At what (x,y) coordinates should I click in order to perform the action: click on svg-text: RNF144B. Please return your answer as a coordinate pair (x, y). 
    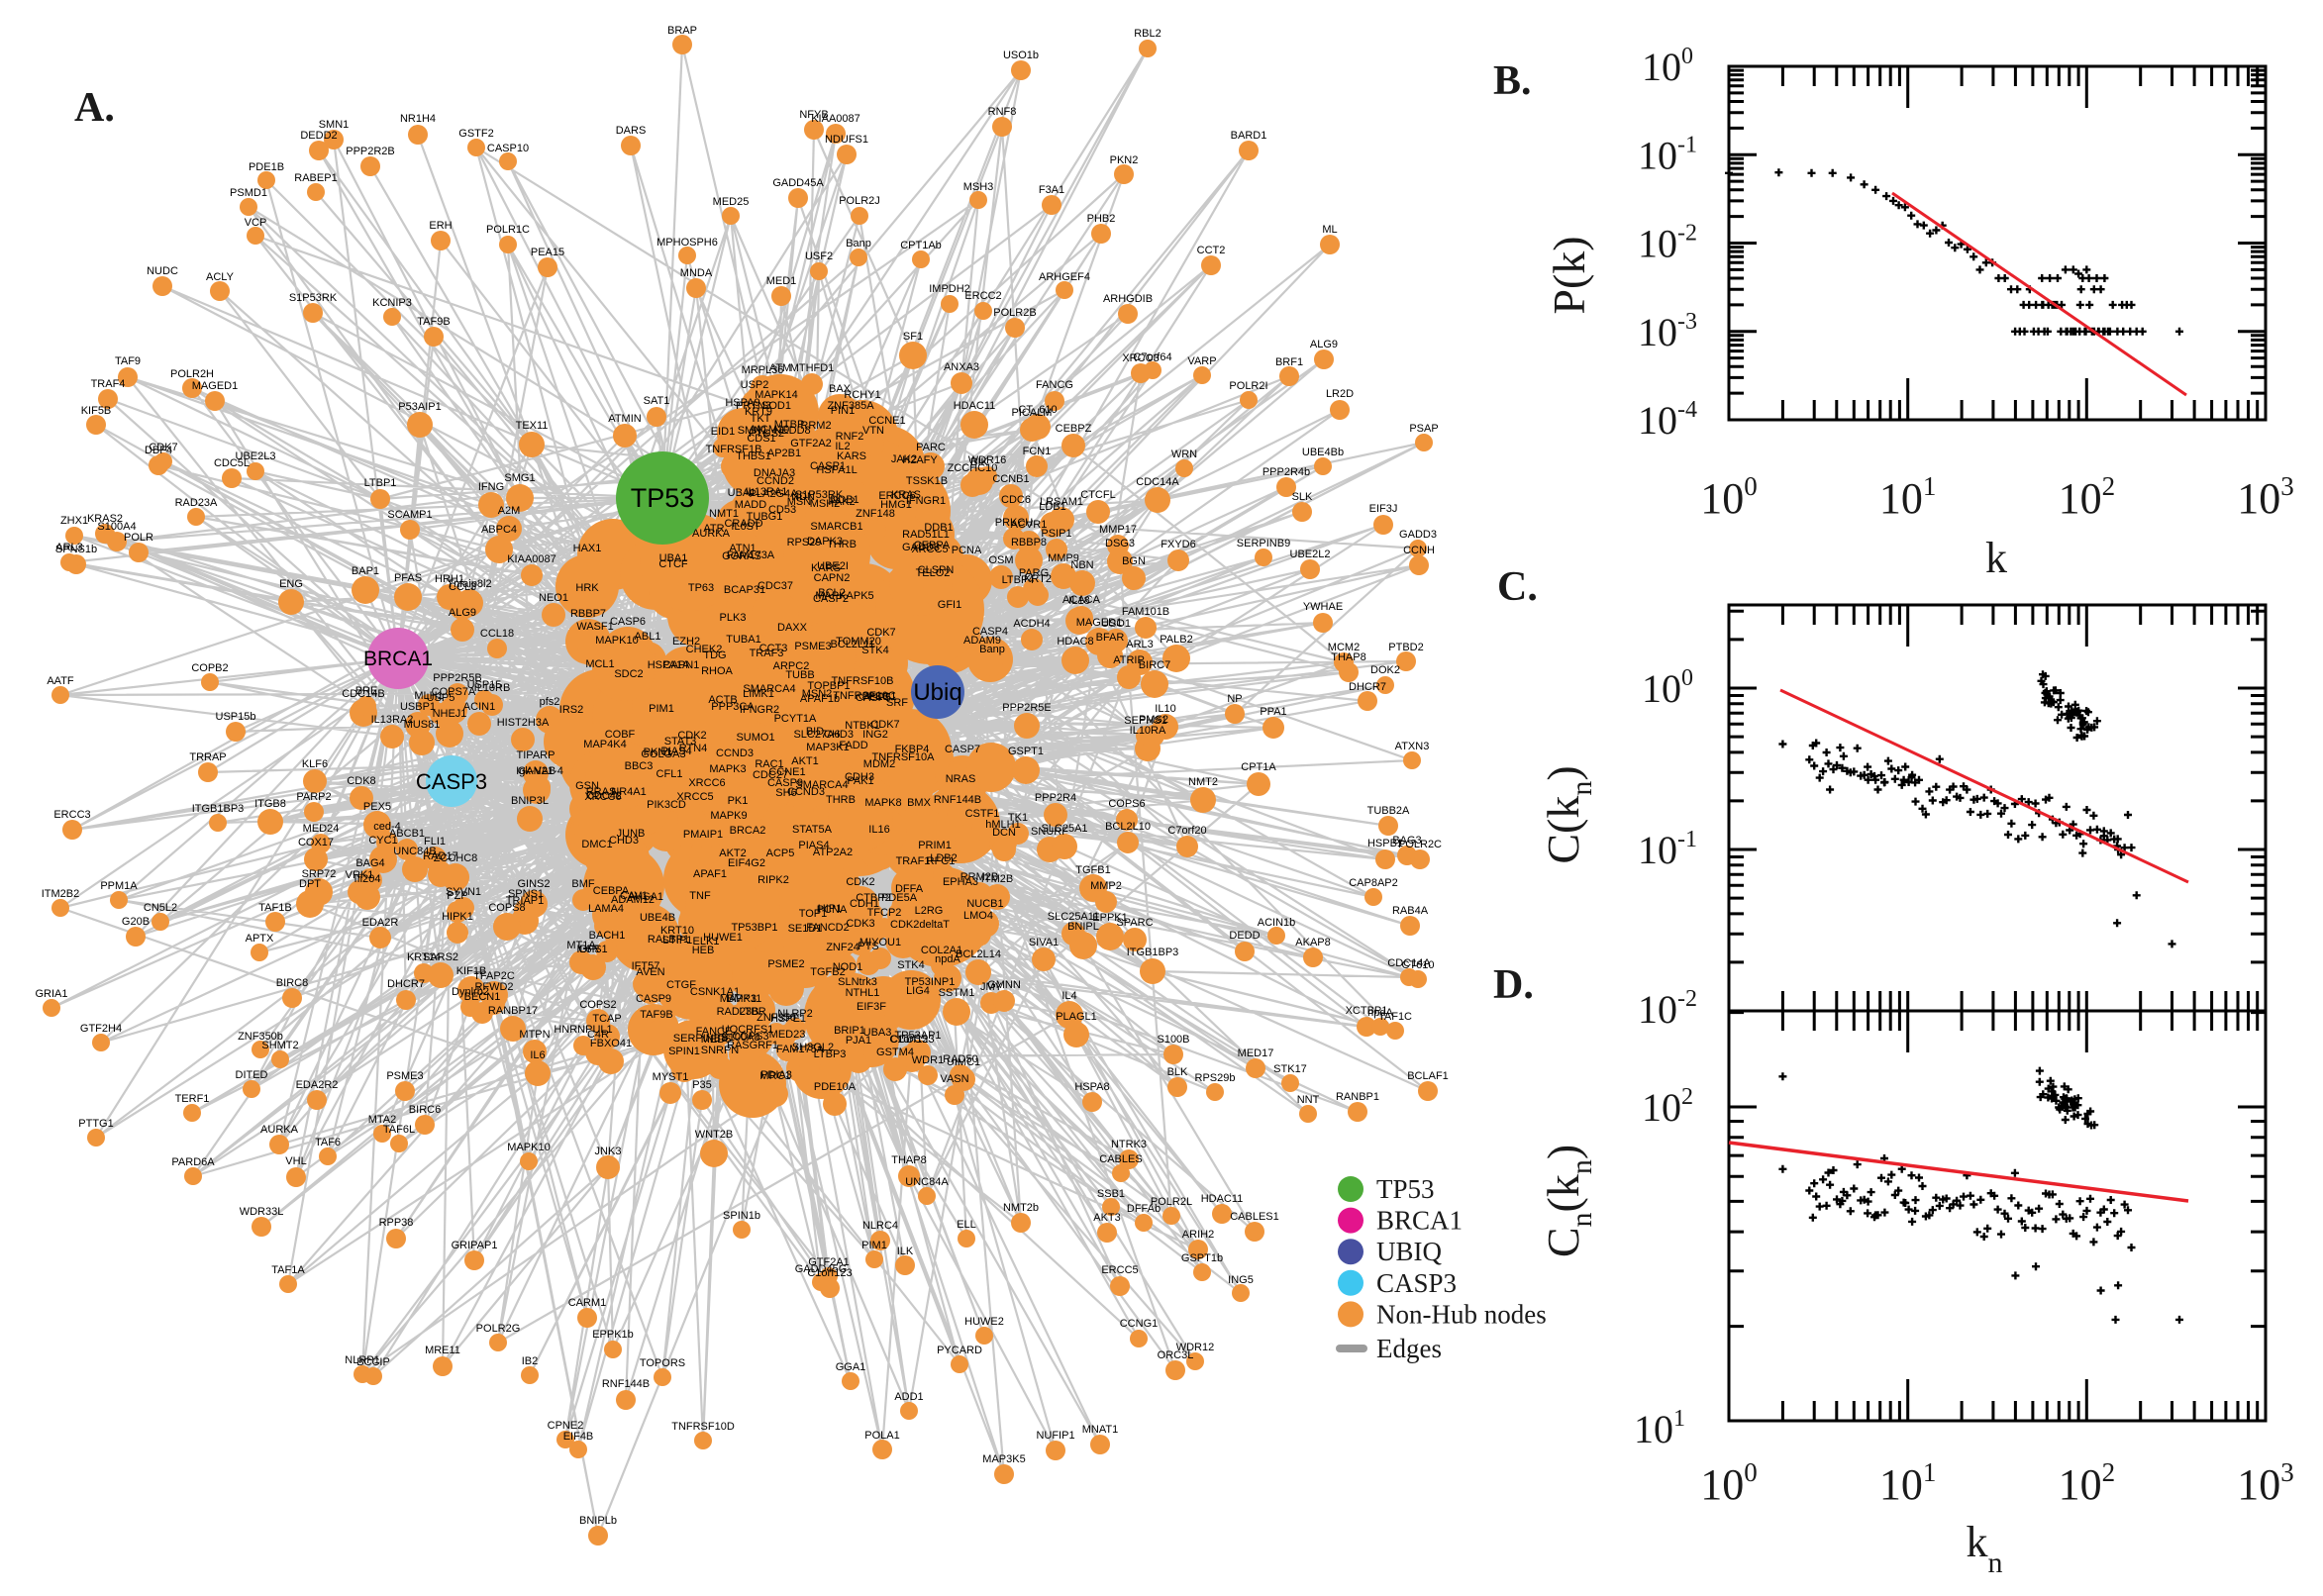
    Looking at the image, I should click on (626, 1384).